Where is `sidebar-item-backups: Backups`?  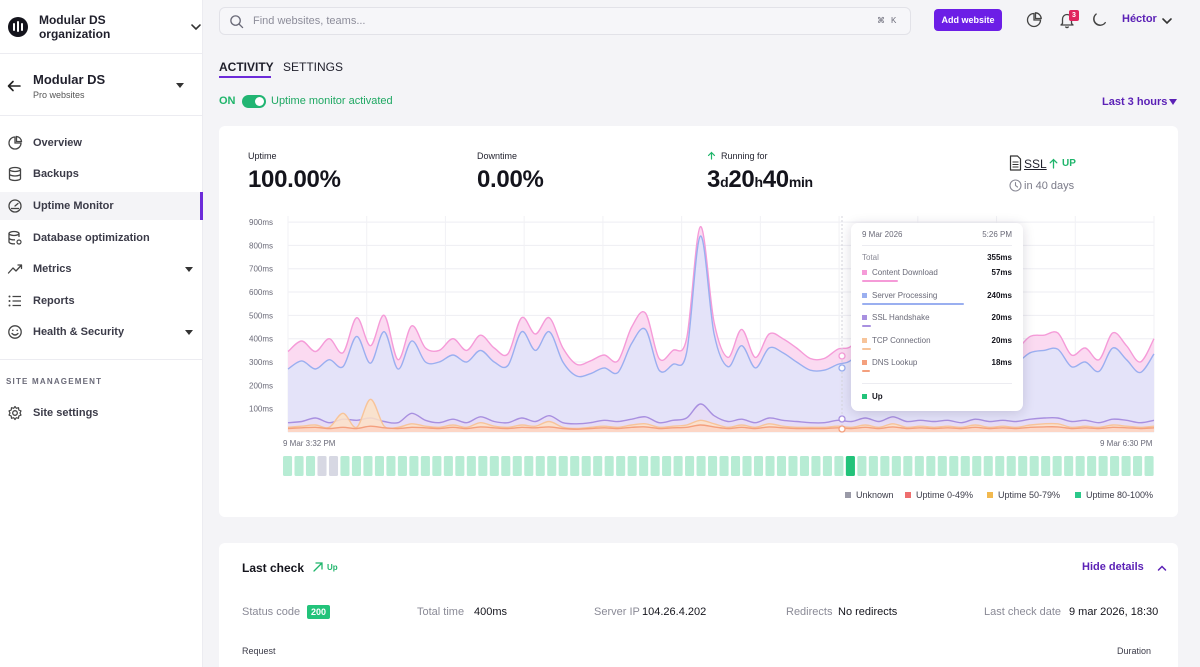
sidebar-item-backups: Backups is located at coordinates (101, 174).